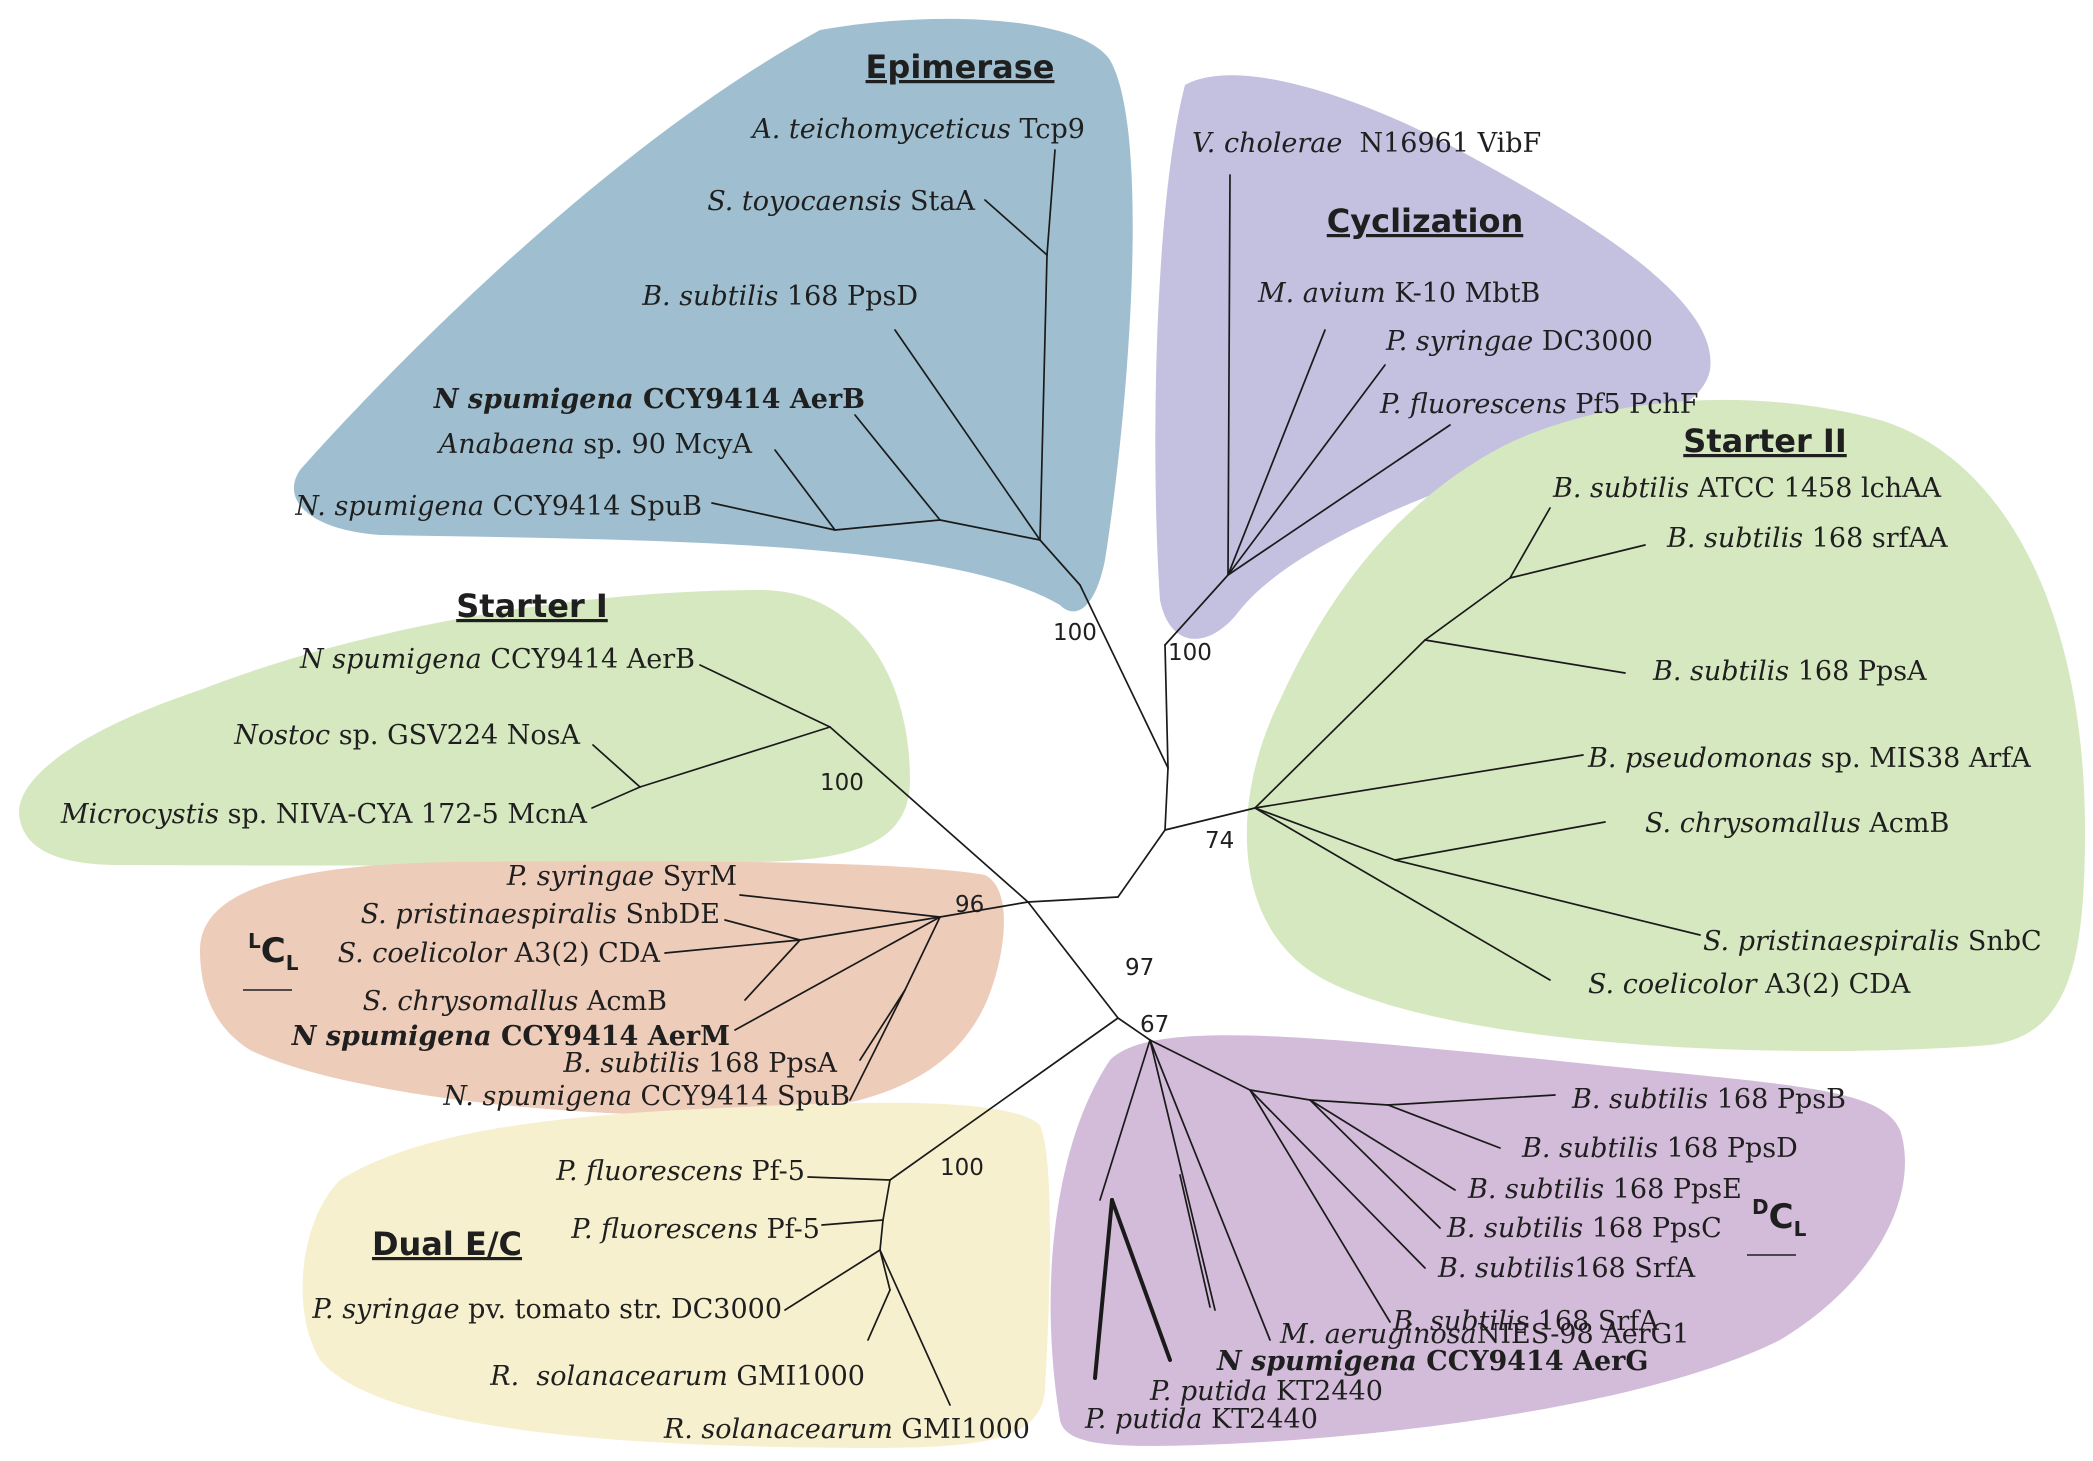  What do you see at coordinates (1777, 1225) in the screenshot?
I see `dcl-domain-label: DCL` at bounding box center [1777, 1225].